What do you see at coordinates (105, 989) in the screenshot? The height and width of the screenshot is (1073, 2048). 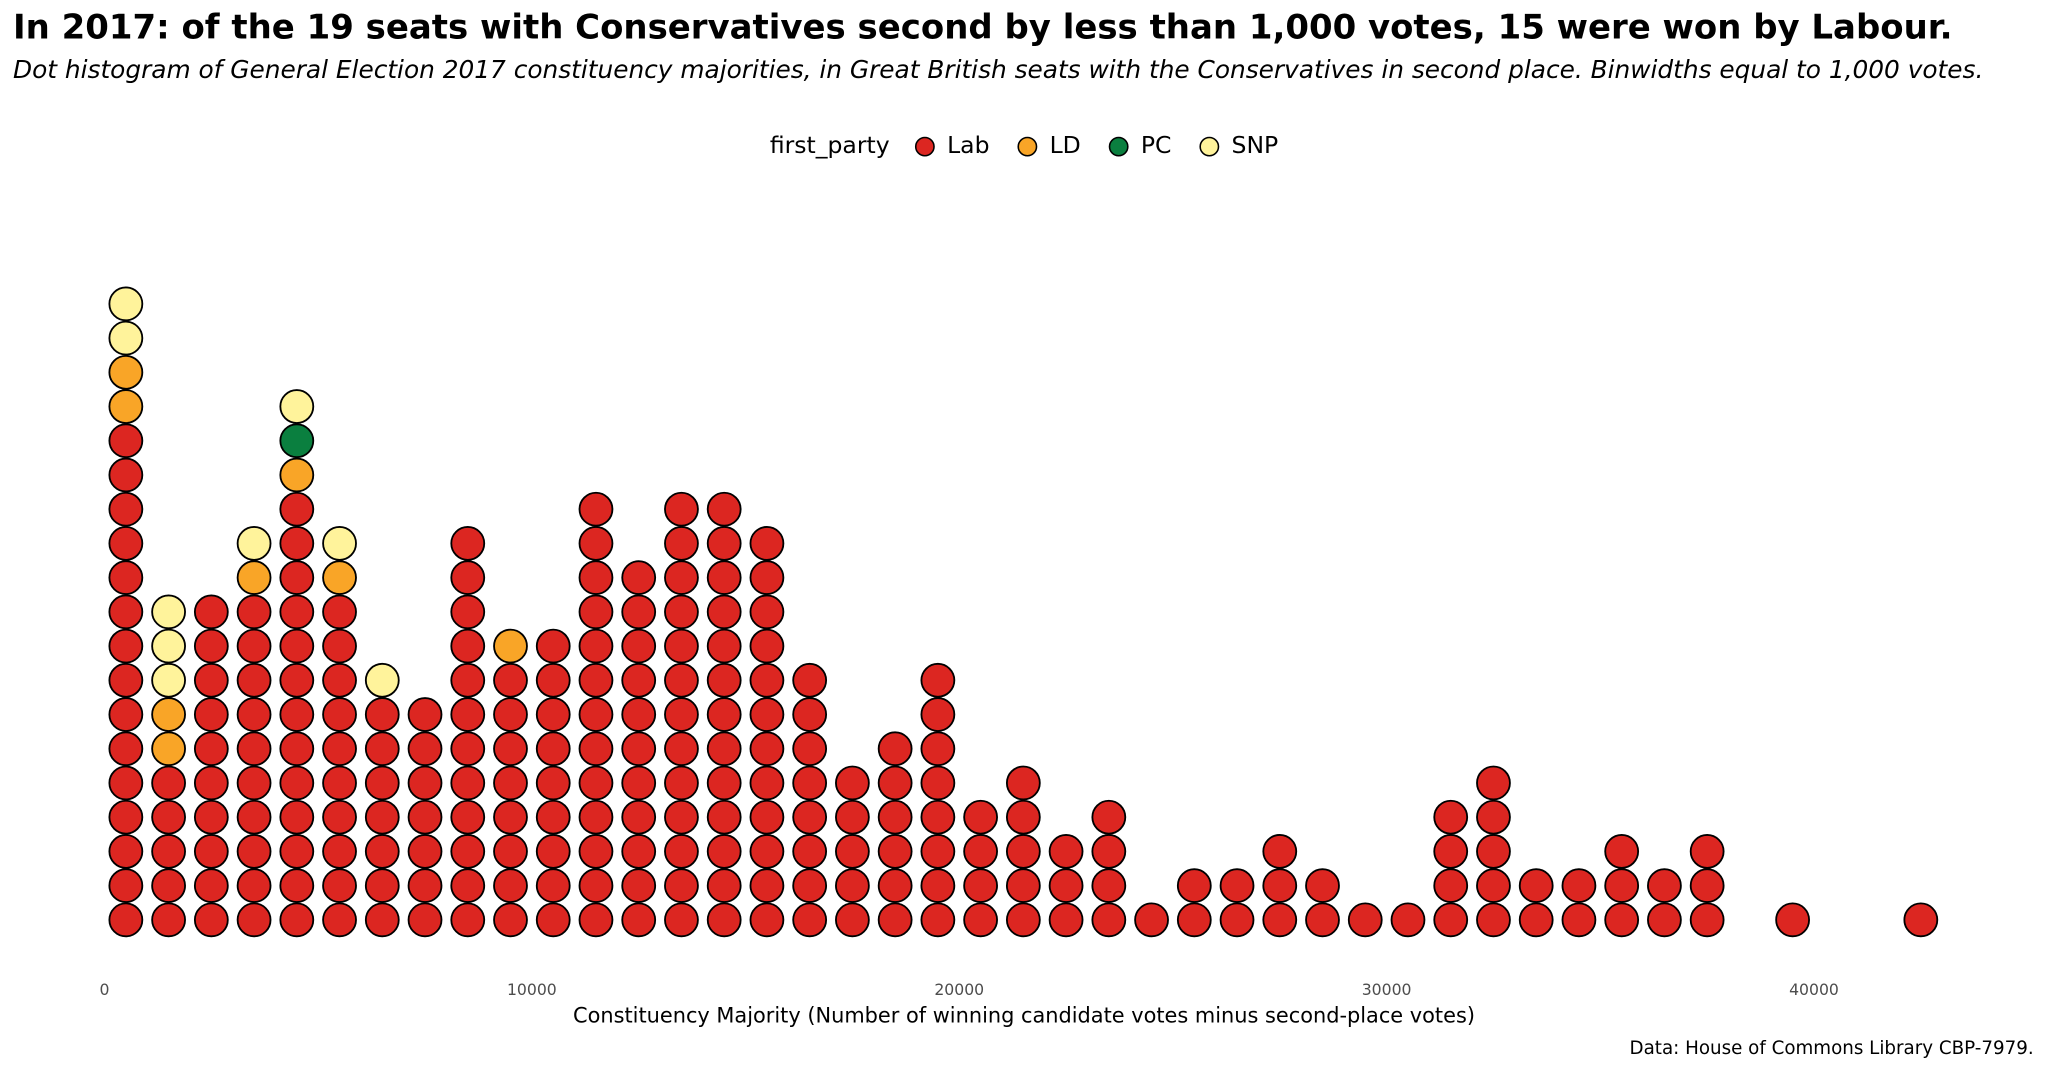 I see `x-tick-label: 0` at bounding box center [105, 989].